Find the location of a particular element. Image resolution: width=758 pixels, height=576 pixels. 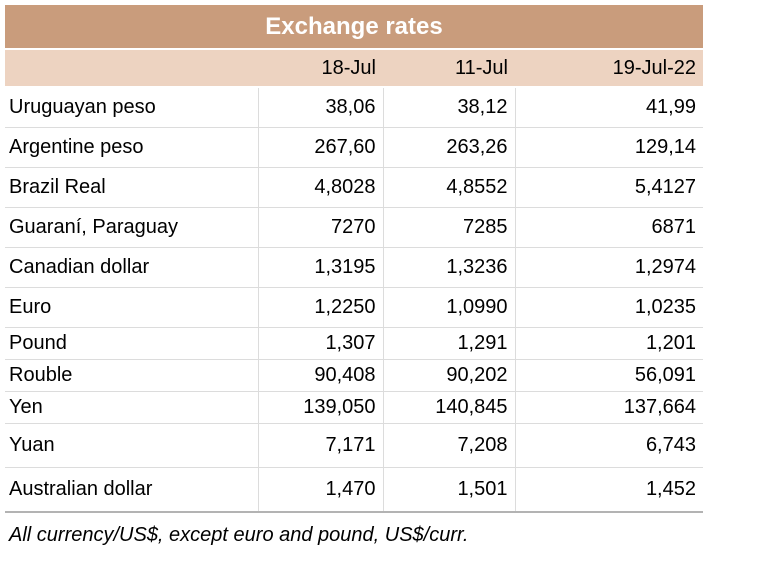

rate-value: 7270 is located at coordinates (320, 227).